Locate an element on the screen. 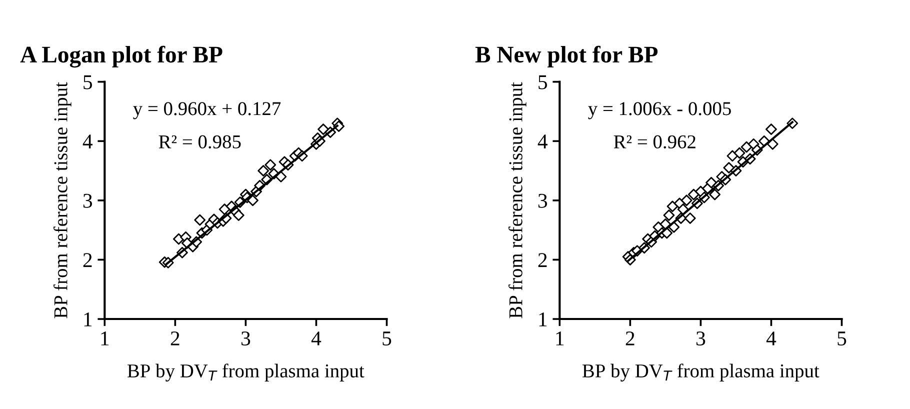  chart-title: B New plot for BP is located at coordinates (566, 57).